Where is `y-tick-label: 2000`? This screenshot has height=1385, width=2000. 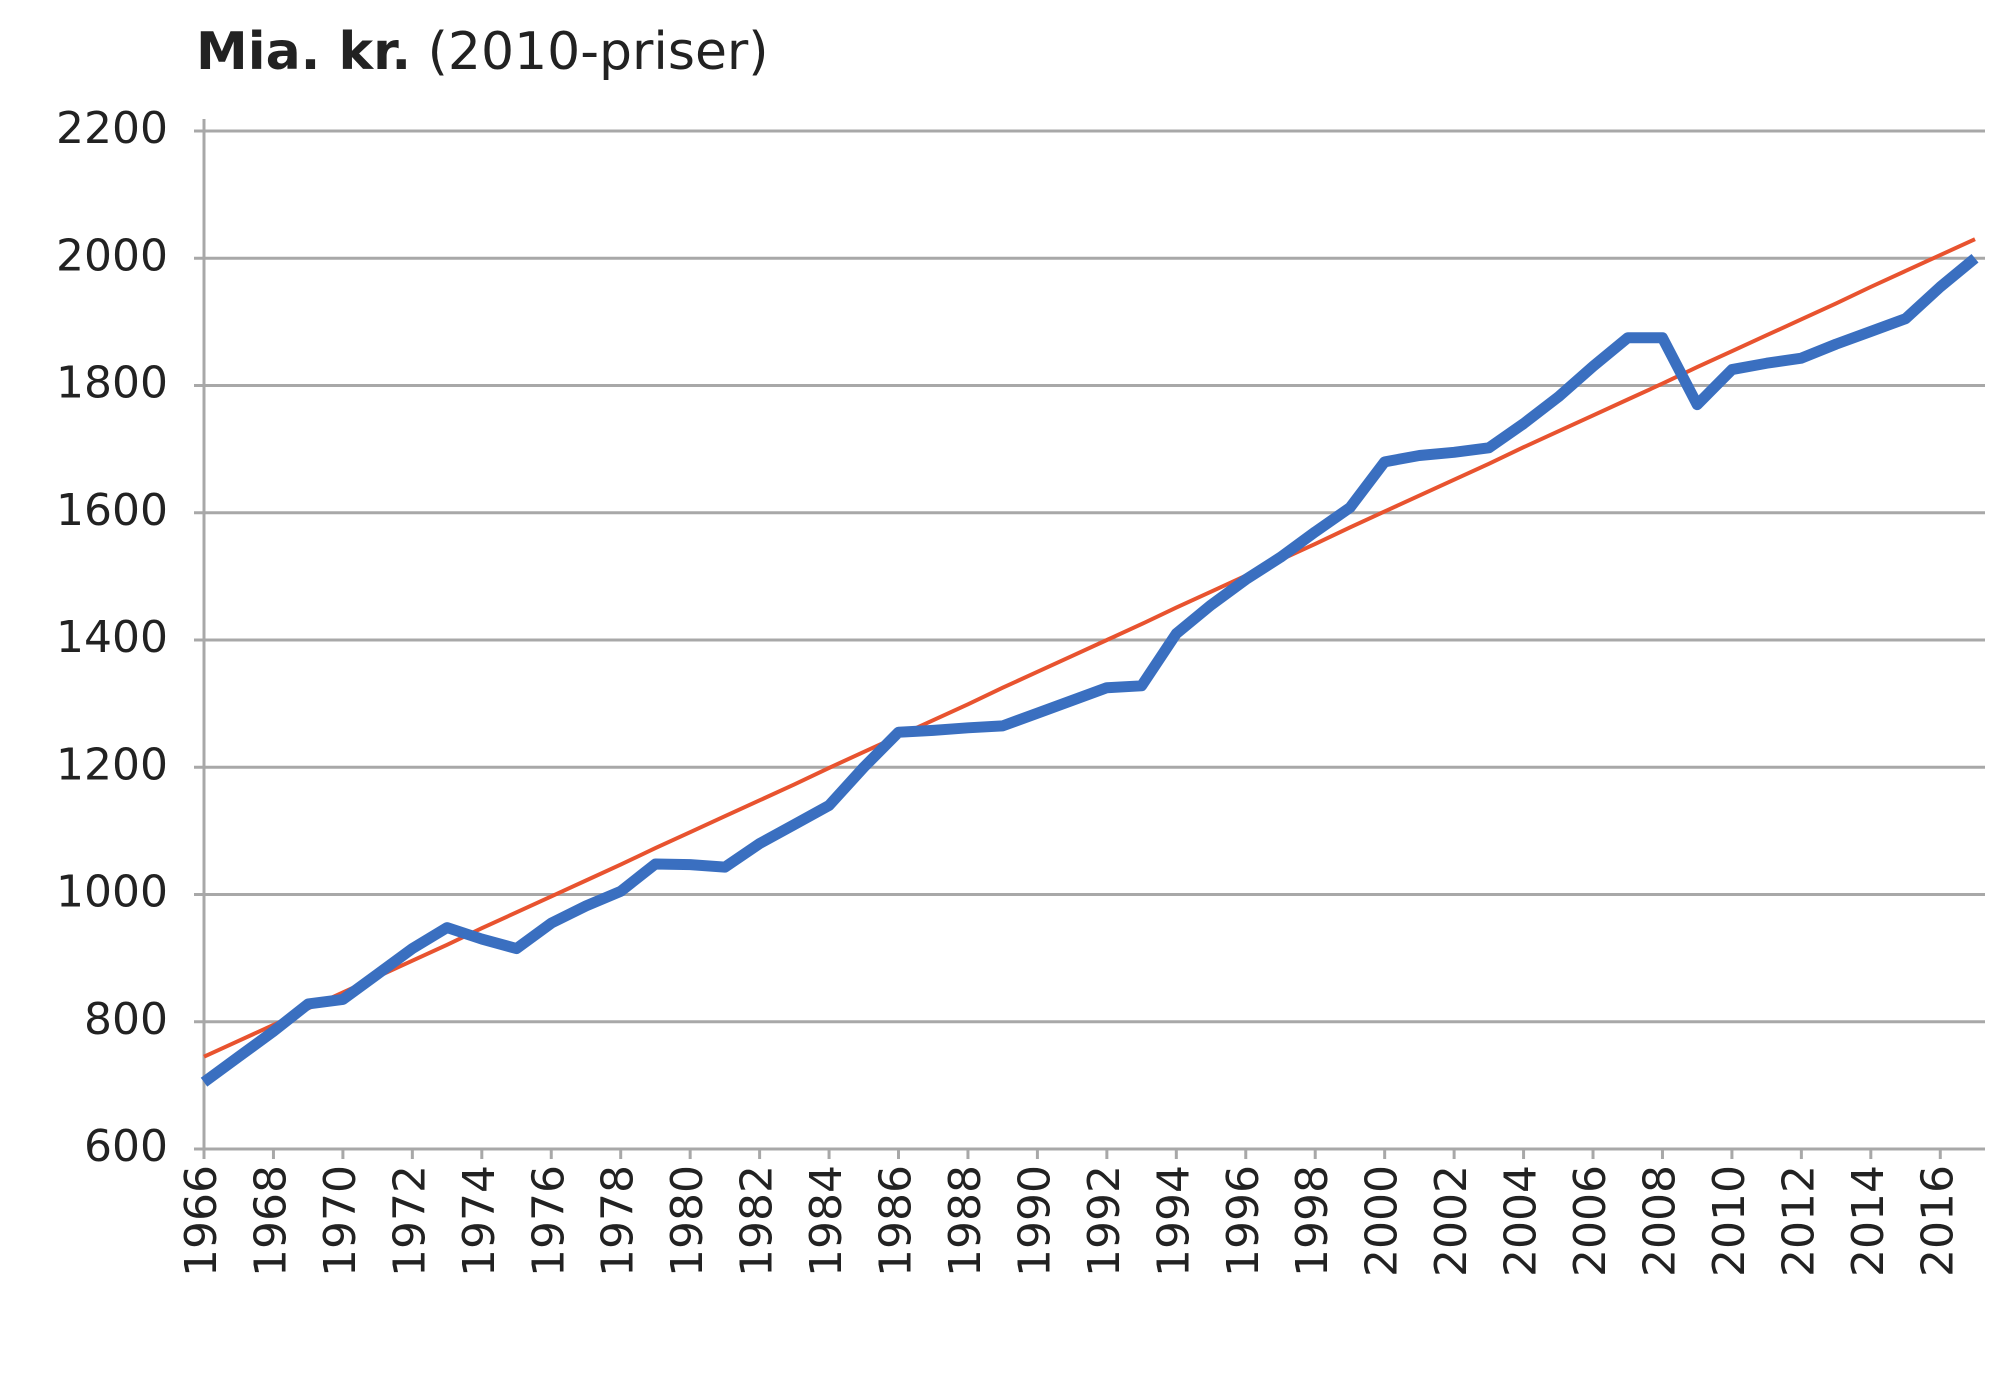
y-tick-label: 2000 is located at coordinates (112, 255).